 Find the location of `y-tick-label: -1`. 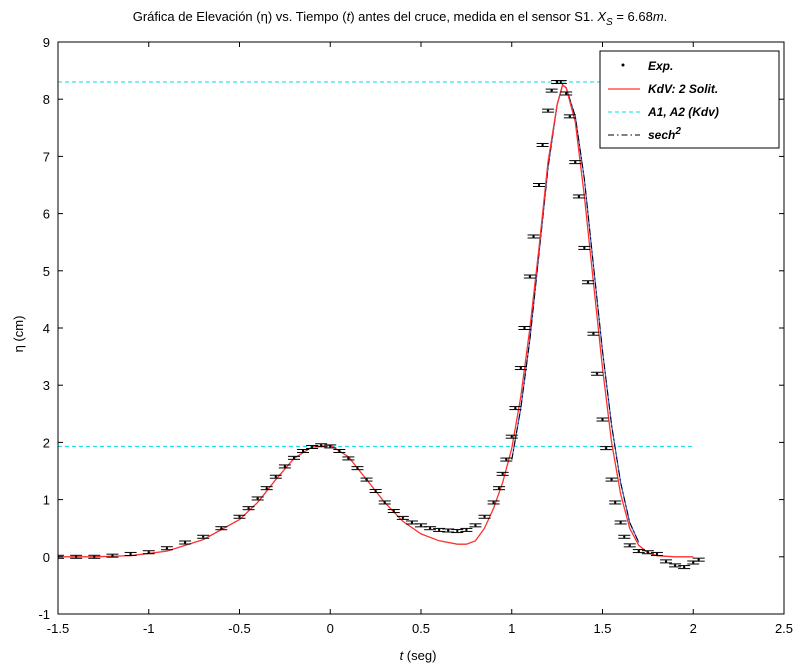

y-tick-label: -1 is located at coordinates (44, 614).